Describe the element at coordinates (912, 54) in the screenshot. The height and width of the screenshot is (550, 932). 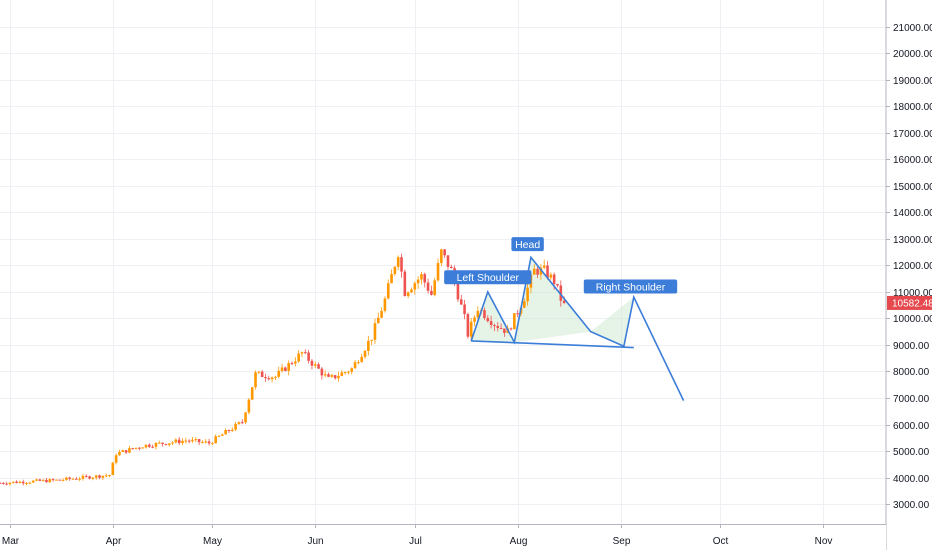
I see `price-tick-label: 20000.00` at that location.